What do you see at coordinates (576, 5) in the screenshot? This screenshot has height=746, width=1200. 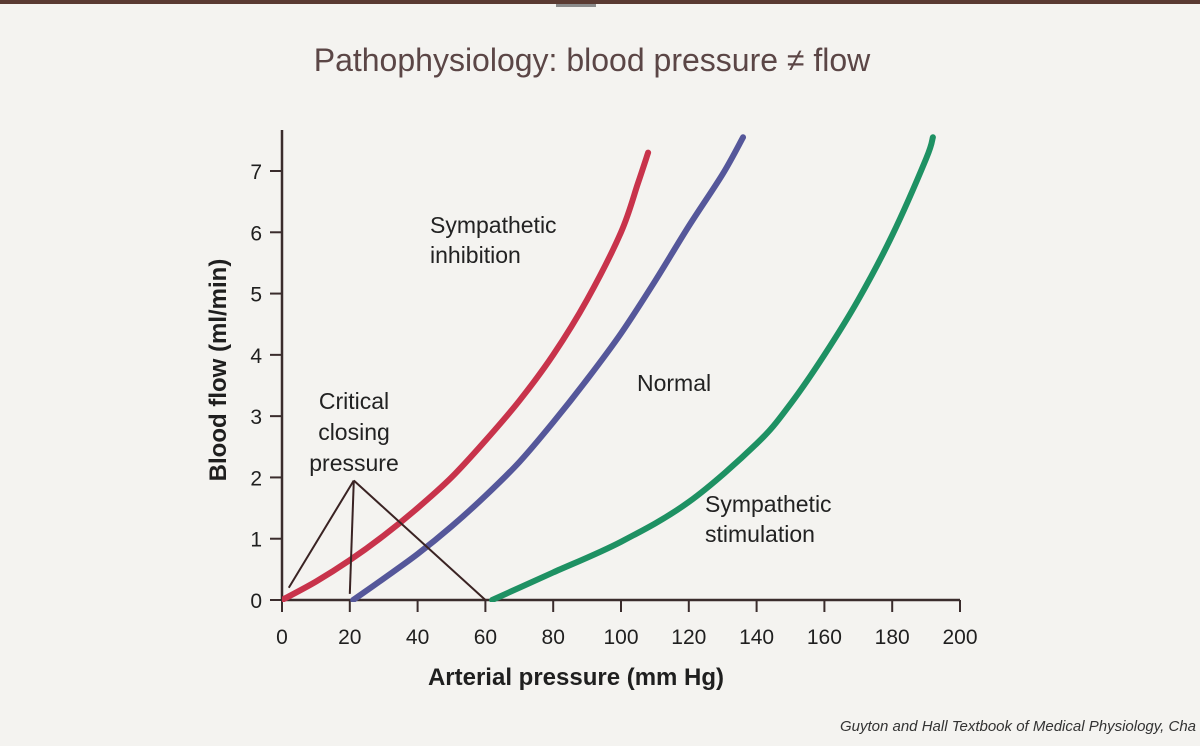 I see `top-tab-marker` at bounding box center [576, 5].